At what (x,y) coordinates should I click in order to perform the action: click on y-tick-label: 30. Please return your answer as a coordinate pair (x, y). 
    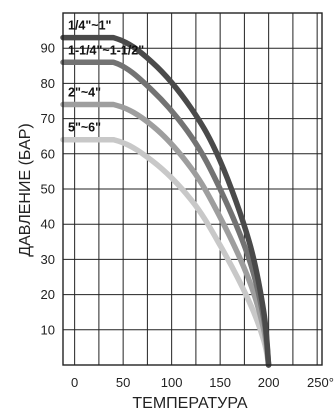
    Looking at the image, I should click on (48, 259).